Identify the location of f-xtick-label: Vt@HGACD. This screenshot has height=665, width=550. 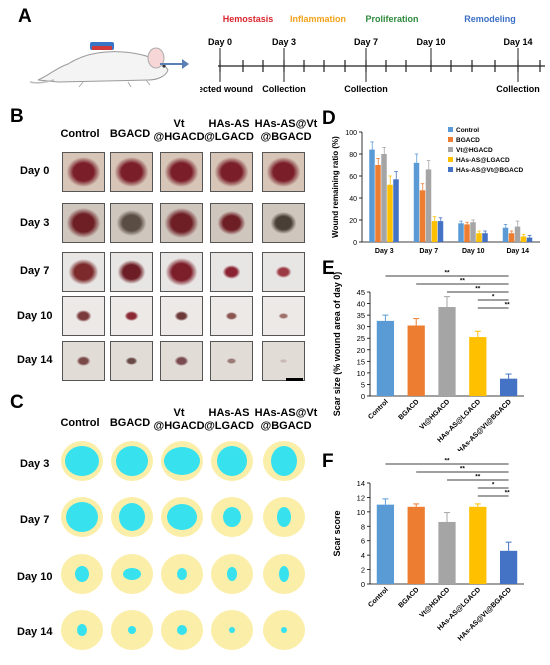
(435, 602).